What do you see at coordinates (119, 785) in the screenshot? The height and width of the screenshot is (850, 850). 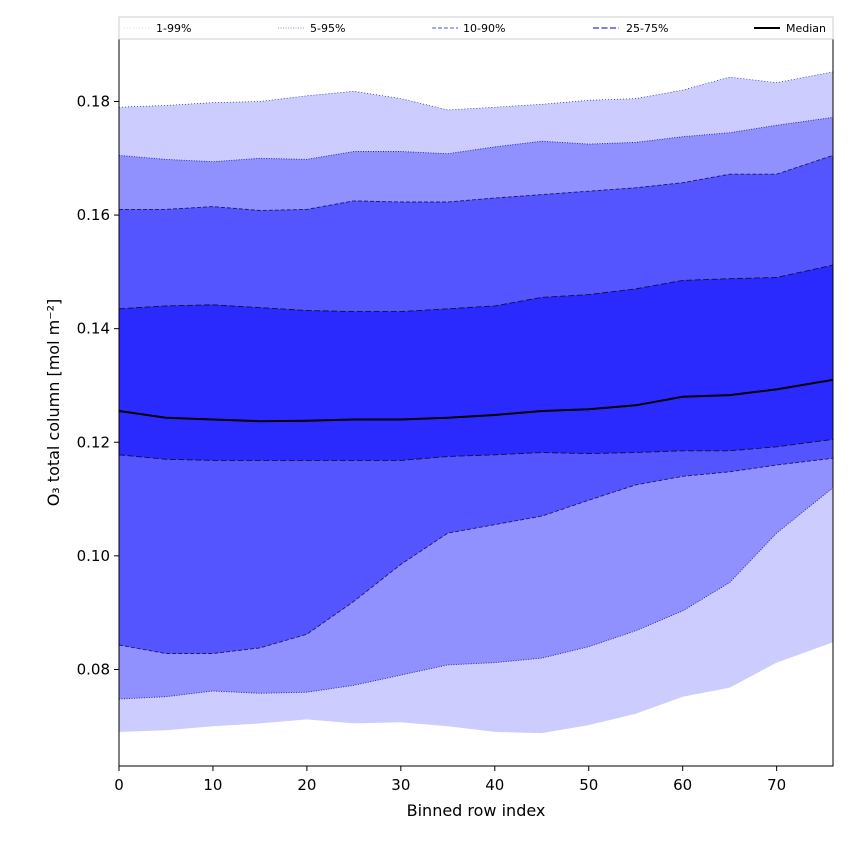 I see `x-tick-label: 0` at bounding box center [119, 785].